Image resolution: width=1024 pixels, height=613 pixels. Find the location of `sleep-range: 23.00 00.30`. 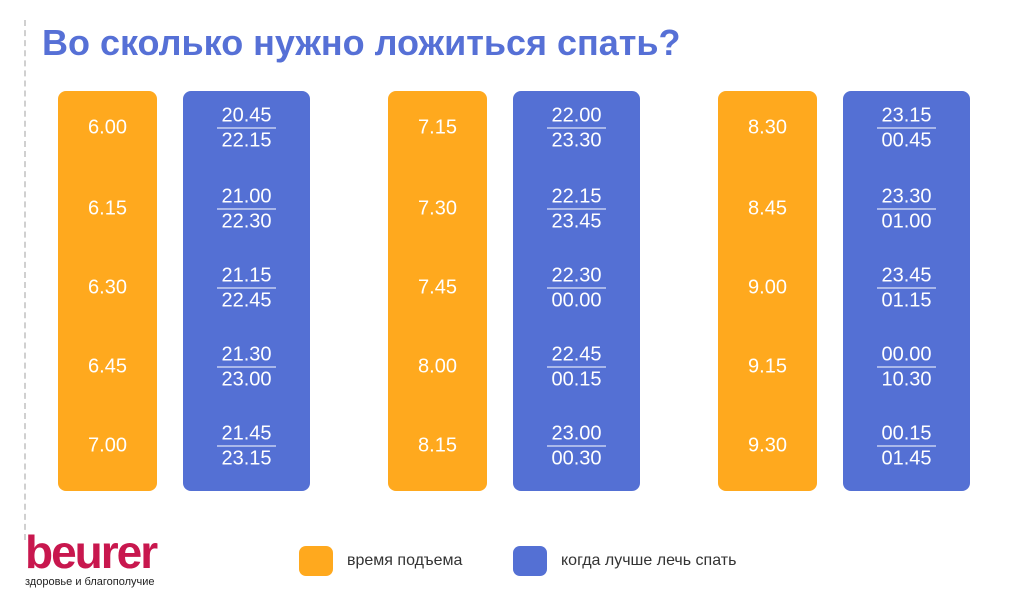

sleep-range: 23.00 00.30 is located at coordinates (576, 446).